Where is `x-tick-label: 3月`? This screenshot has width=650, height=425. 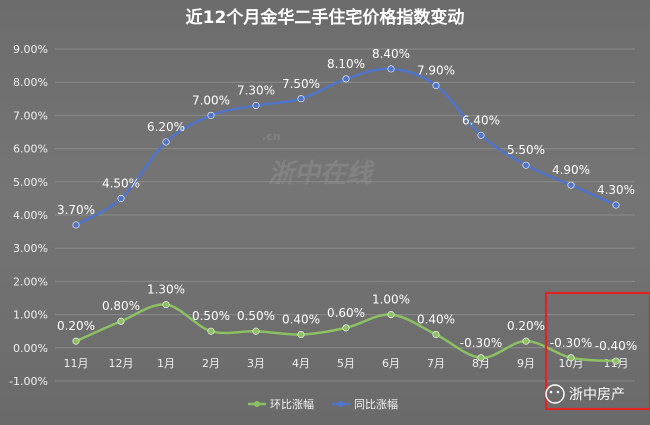
x-tick-label: 3月 is located at coordinates (256, 363).